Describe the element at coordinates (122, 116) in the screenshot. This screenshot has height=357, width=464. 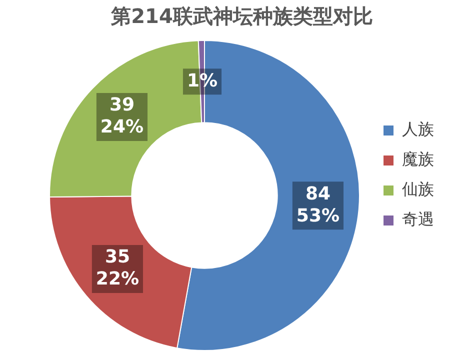
I see `data-label: 39 24%` at that location.